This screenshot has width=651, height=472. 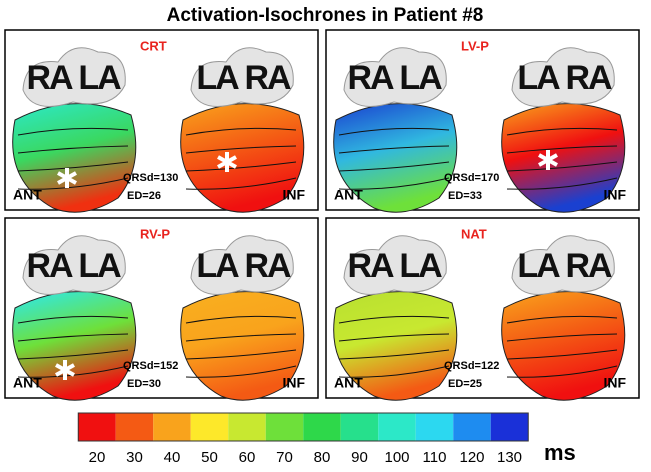 I want to click on pacing-mode: LV-P, so click(x=475, y=45).